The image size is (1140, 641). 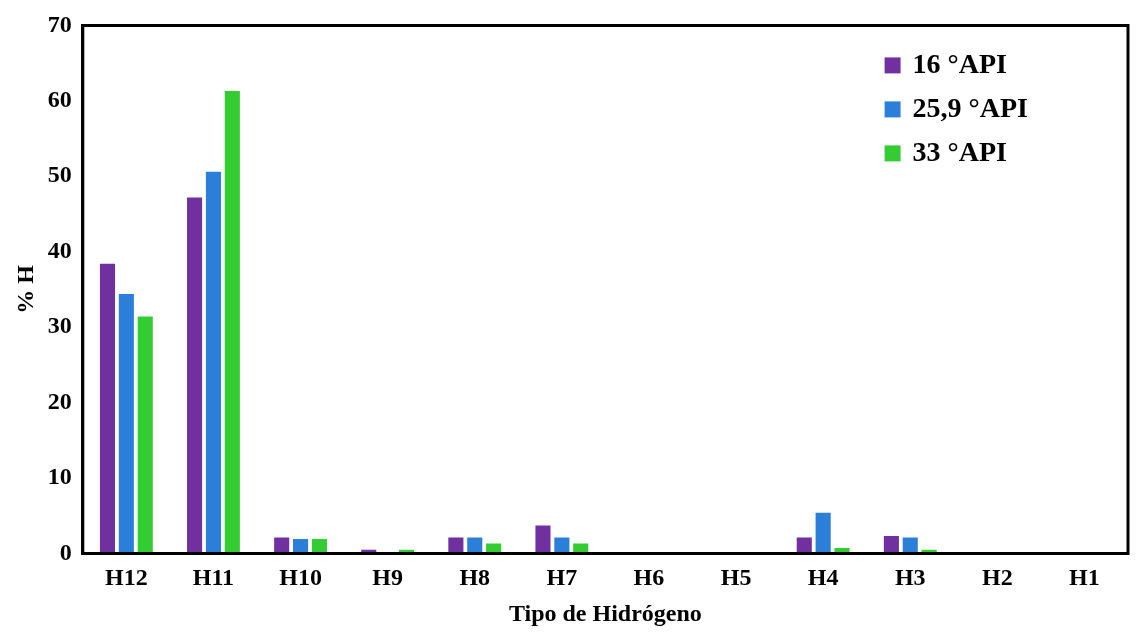 I want to click on x-tick-label: H2, so click(x=997, y=577).